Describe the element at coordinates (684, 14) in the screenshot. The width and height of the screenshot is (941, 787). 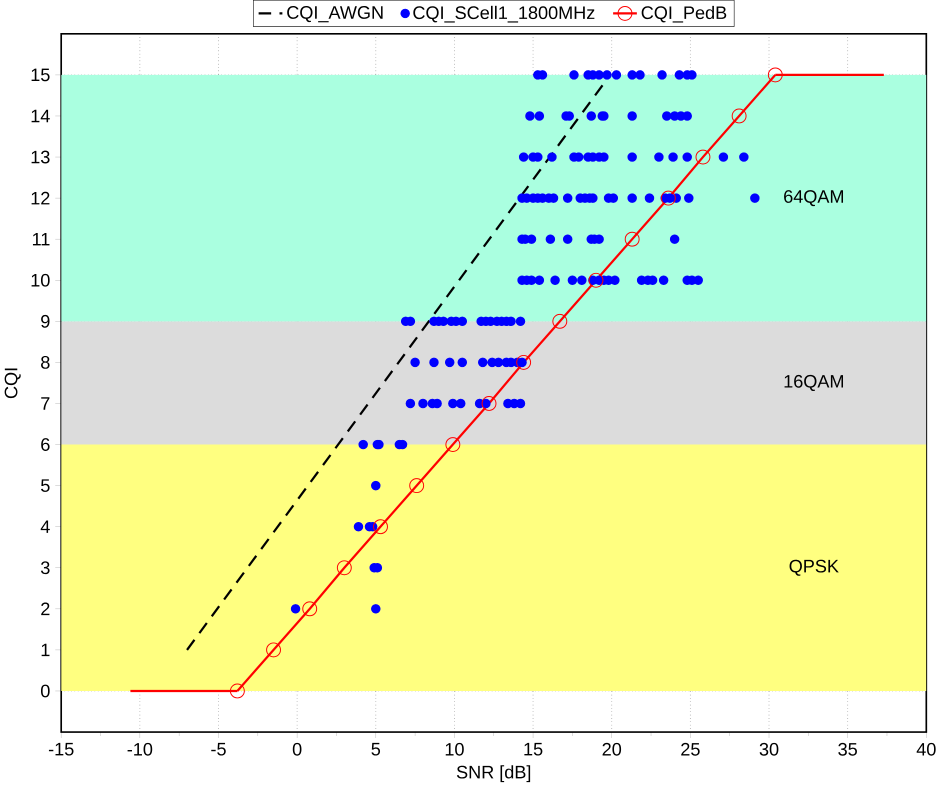
I see `legend-label: CQI_PedB` at that location.